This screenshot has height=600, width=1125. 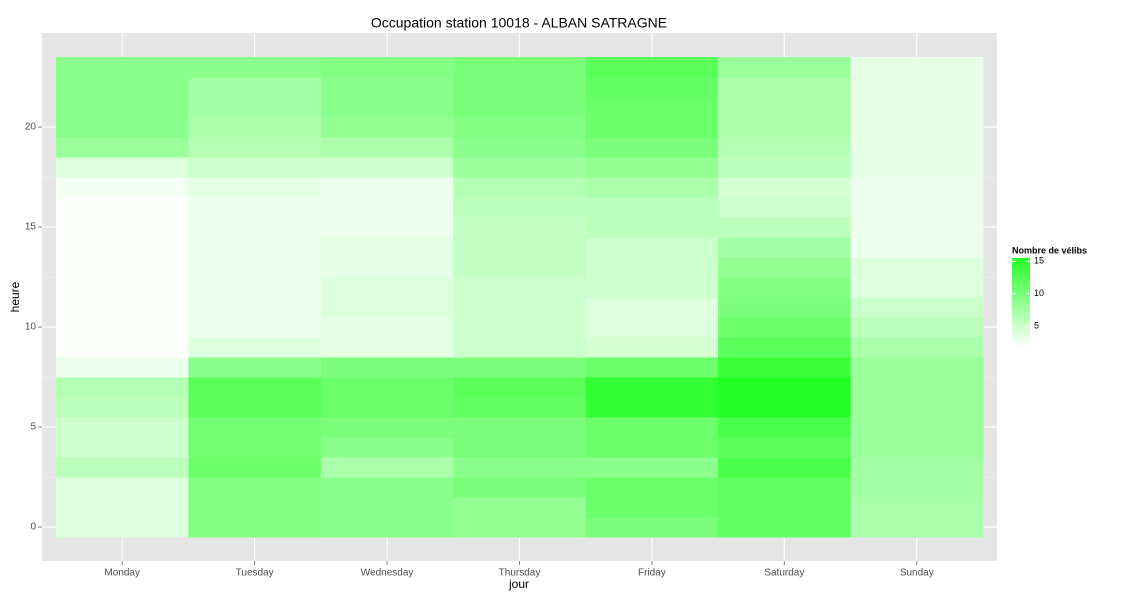 What do you see at coordinates (518, 584) in the screenshot?
I see `x-axis-label: jour` at bounding box center [518, 584].